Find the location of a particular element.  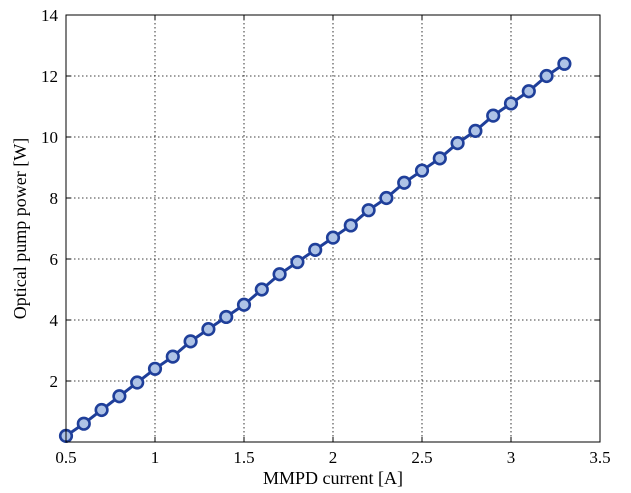

x-tick-label: 2 is located at coordinates (333, 457).